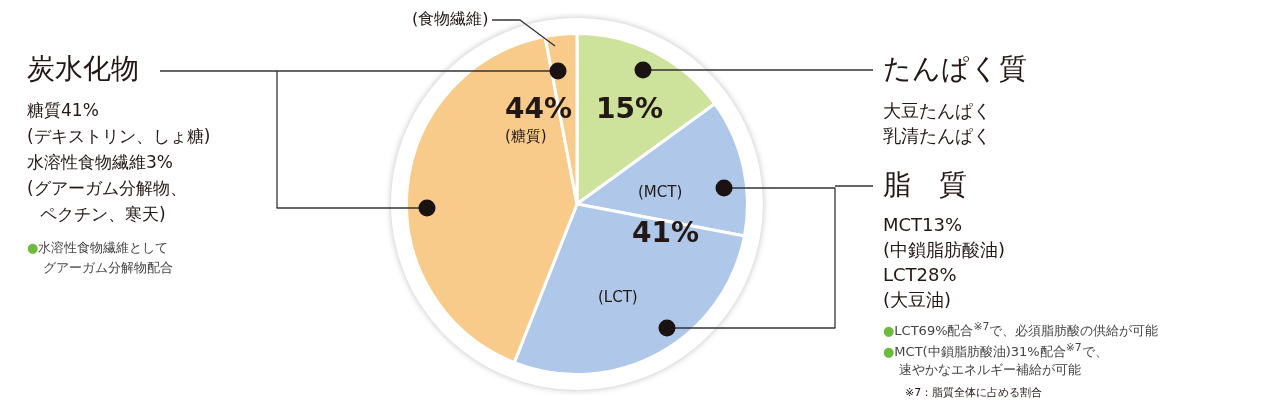 This screenshot has width=1271, height=408. Describe the element at coordinates (618, 297) in the screenshot. I see `slice-label: (LCT)` at that location.